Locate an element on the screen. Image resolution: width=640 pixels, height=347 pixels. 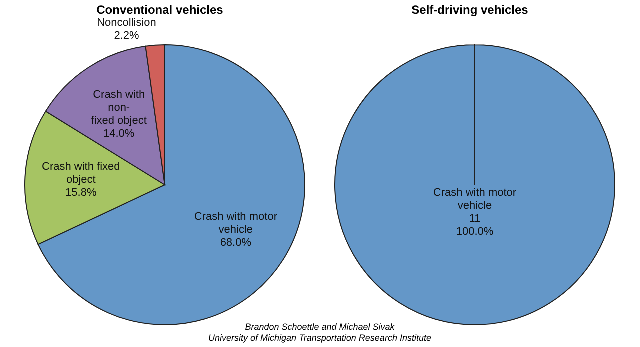
slice-label: Crash with non-fixed object is located at coordinates (119, 108).